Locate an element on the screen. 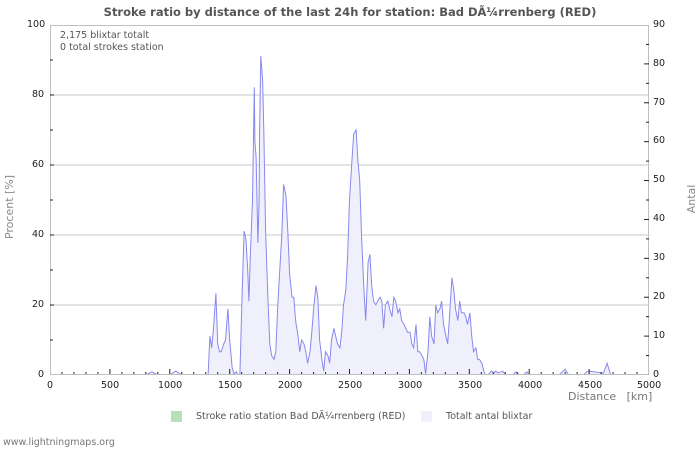 Image resolution: width=700 pixels, height=450 pixels. x-tick: 5000 is located at coordinates (649, 385).